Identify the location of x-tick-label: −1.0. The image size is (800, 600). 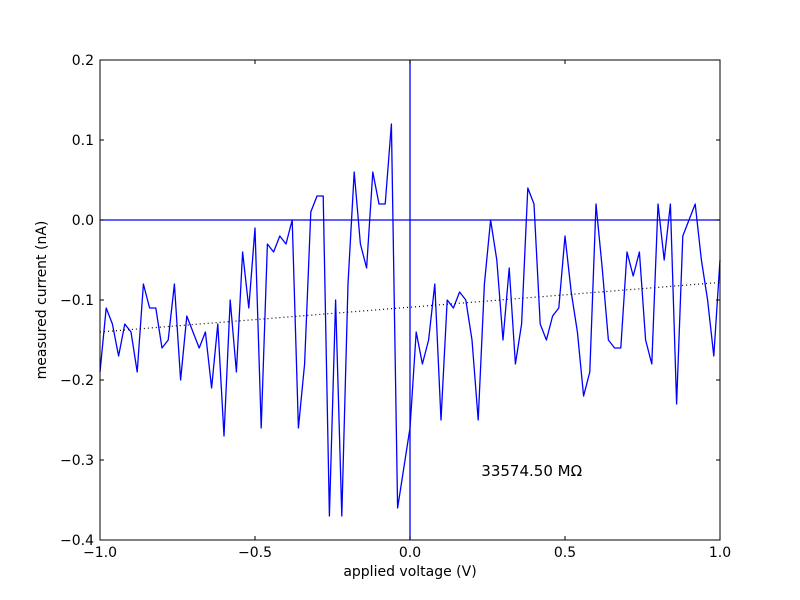
(100, 553).